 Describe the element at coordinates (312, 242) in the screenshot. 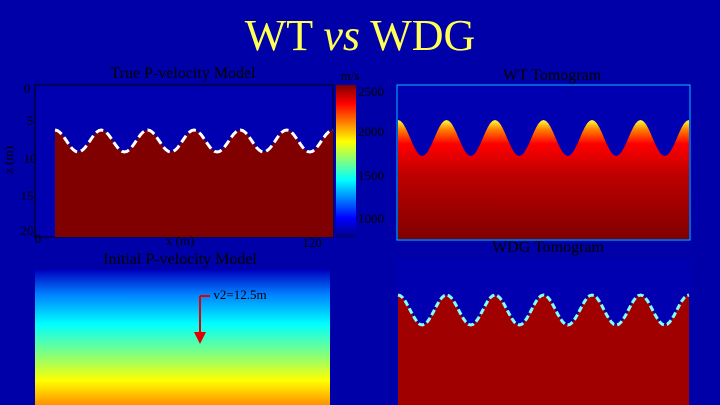

I see `tick-label: 120` at that location.